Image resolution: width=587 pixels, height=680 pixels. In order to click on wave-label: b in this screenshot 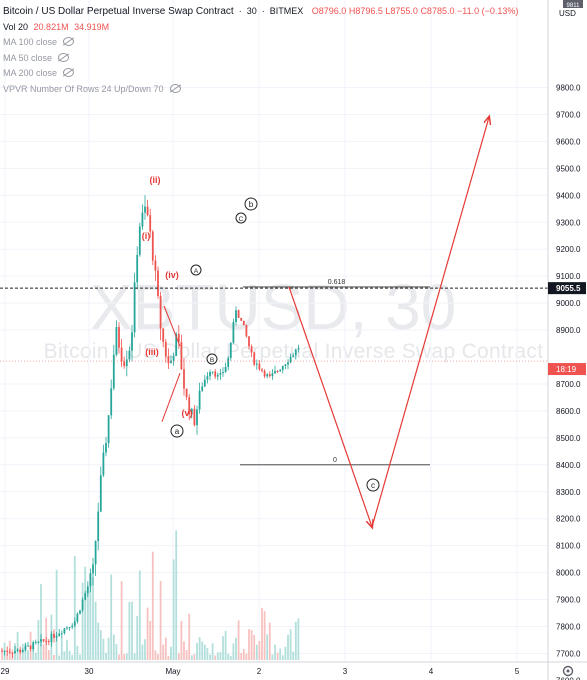, I will do `click(251, 204)`.